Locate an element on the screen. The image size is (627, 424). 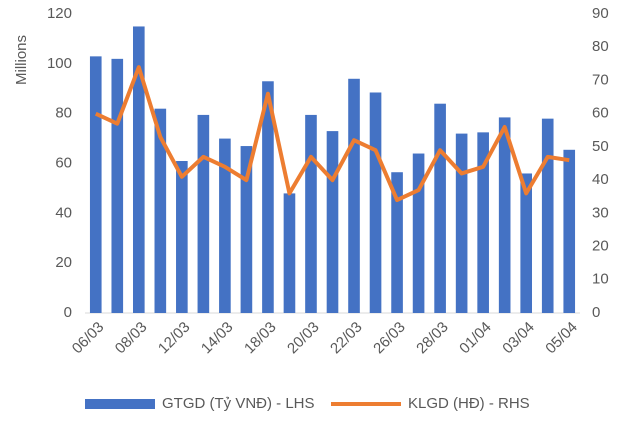
y2-tick-label: 50 is located at coordinates (600, 146).